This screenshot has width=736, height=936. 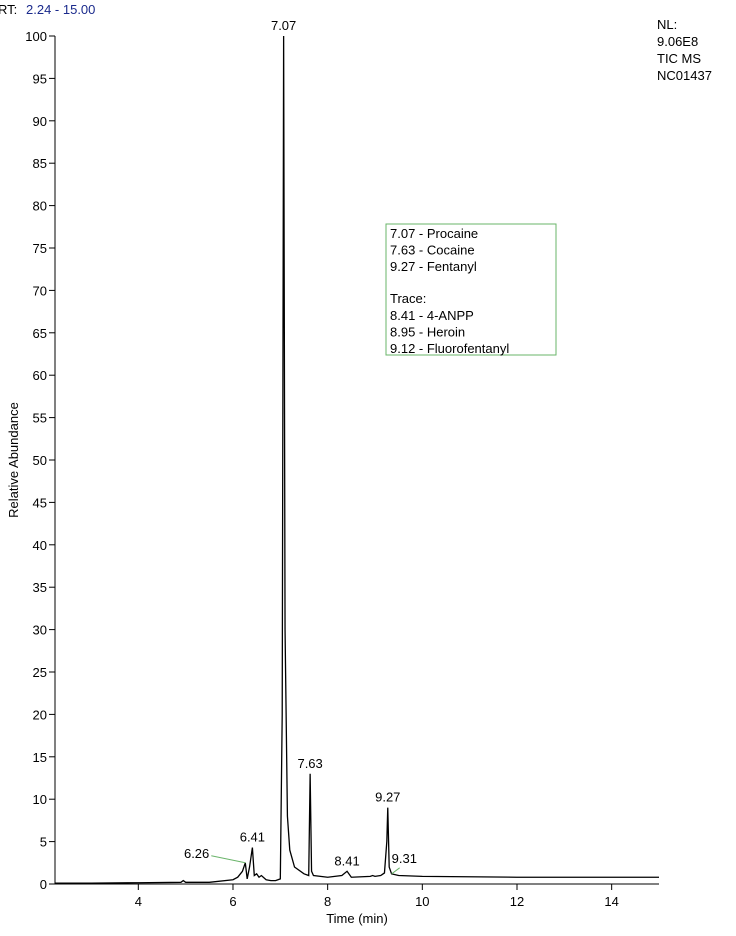 I want to click on info-line: 9.06E8, so click(x=677, y=41).